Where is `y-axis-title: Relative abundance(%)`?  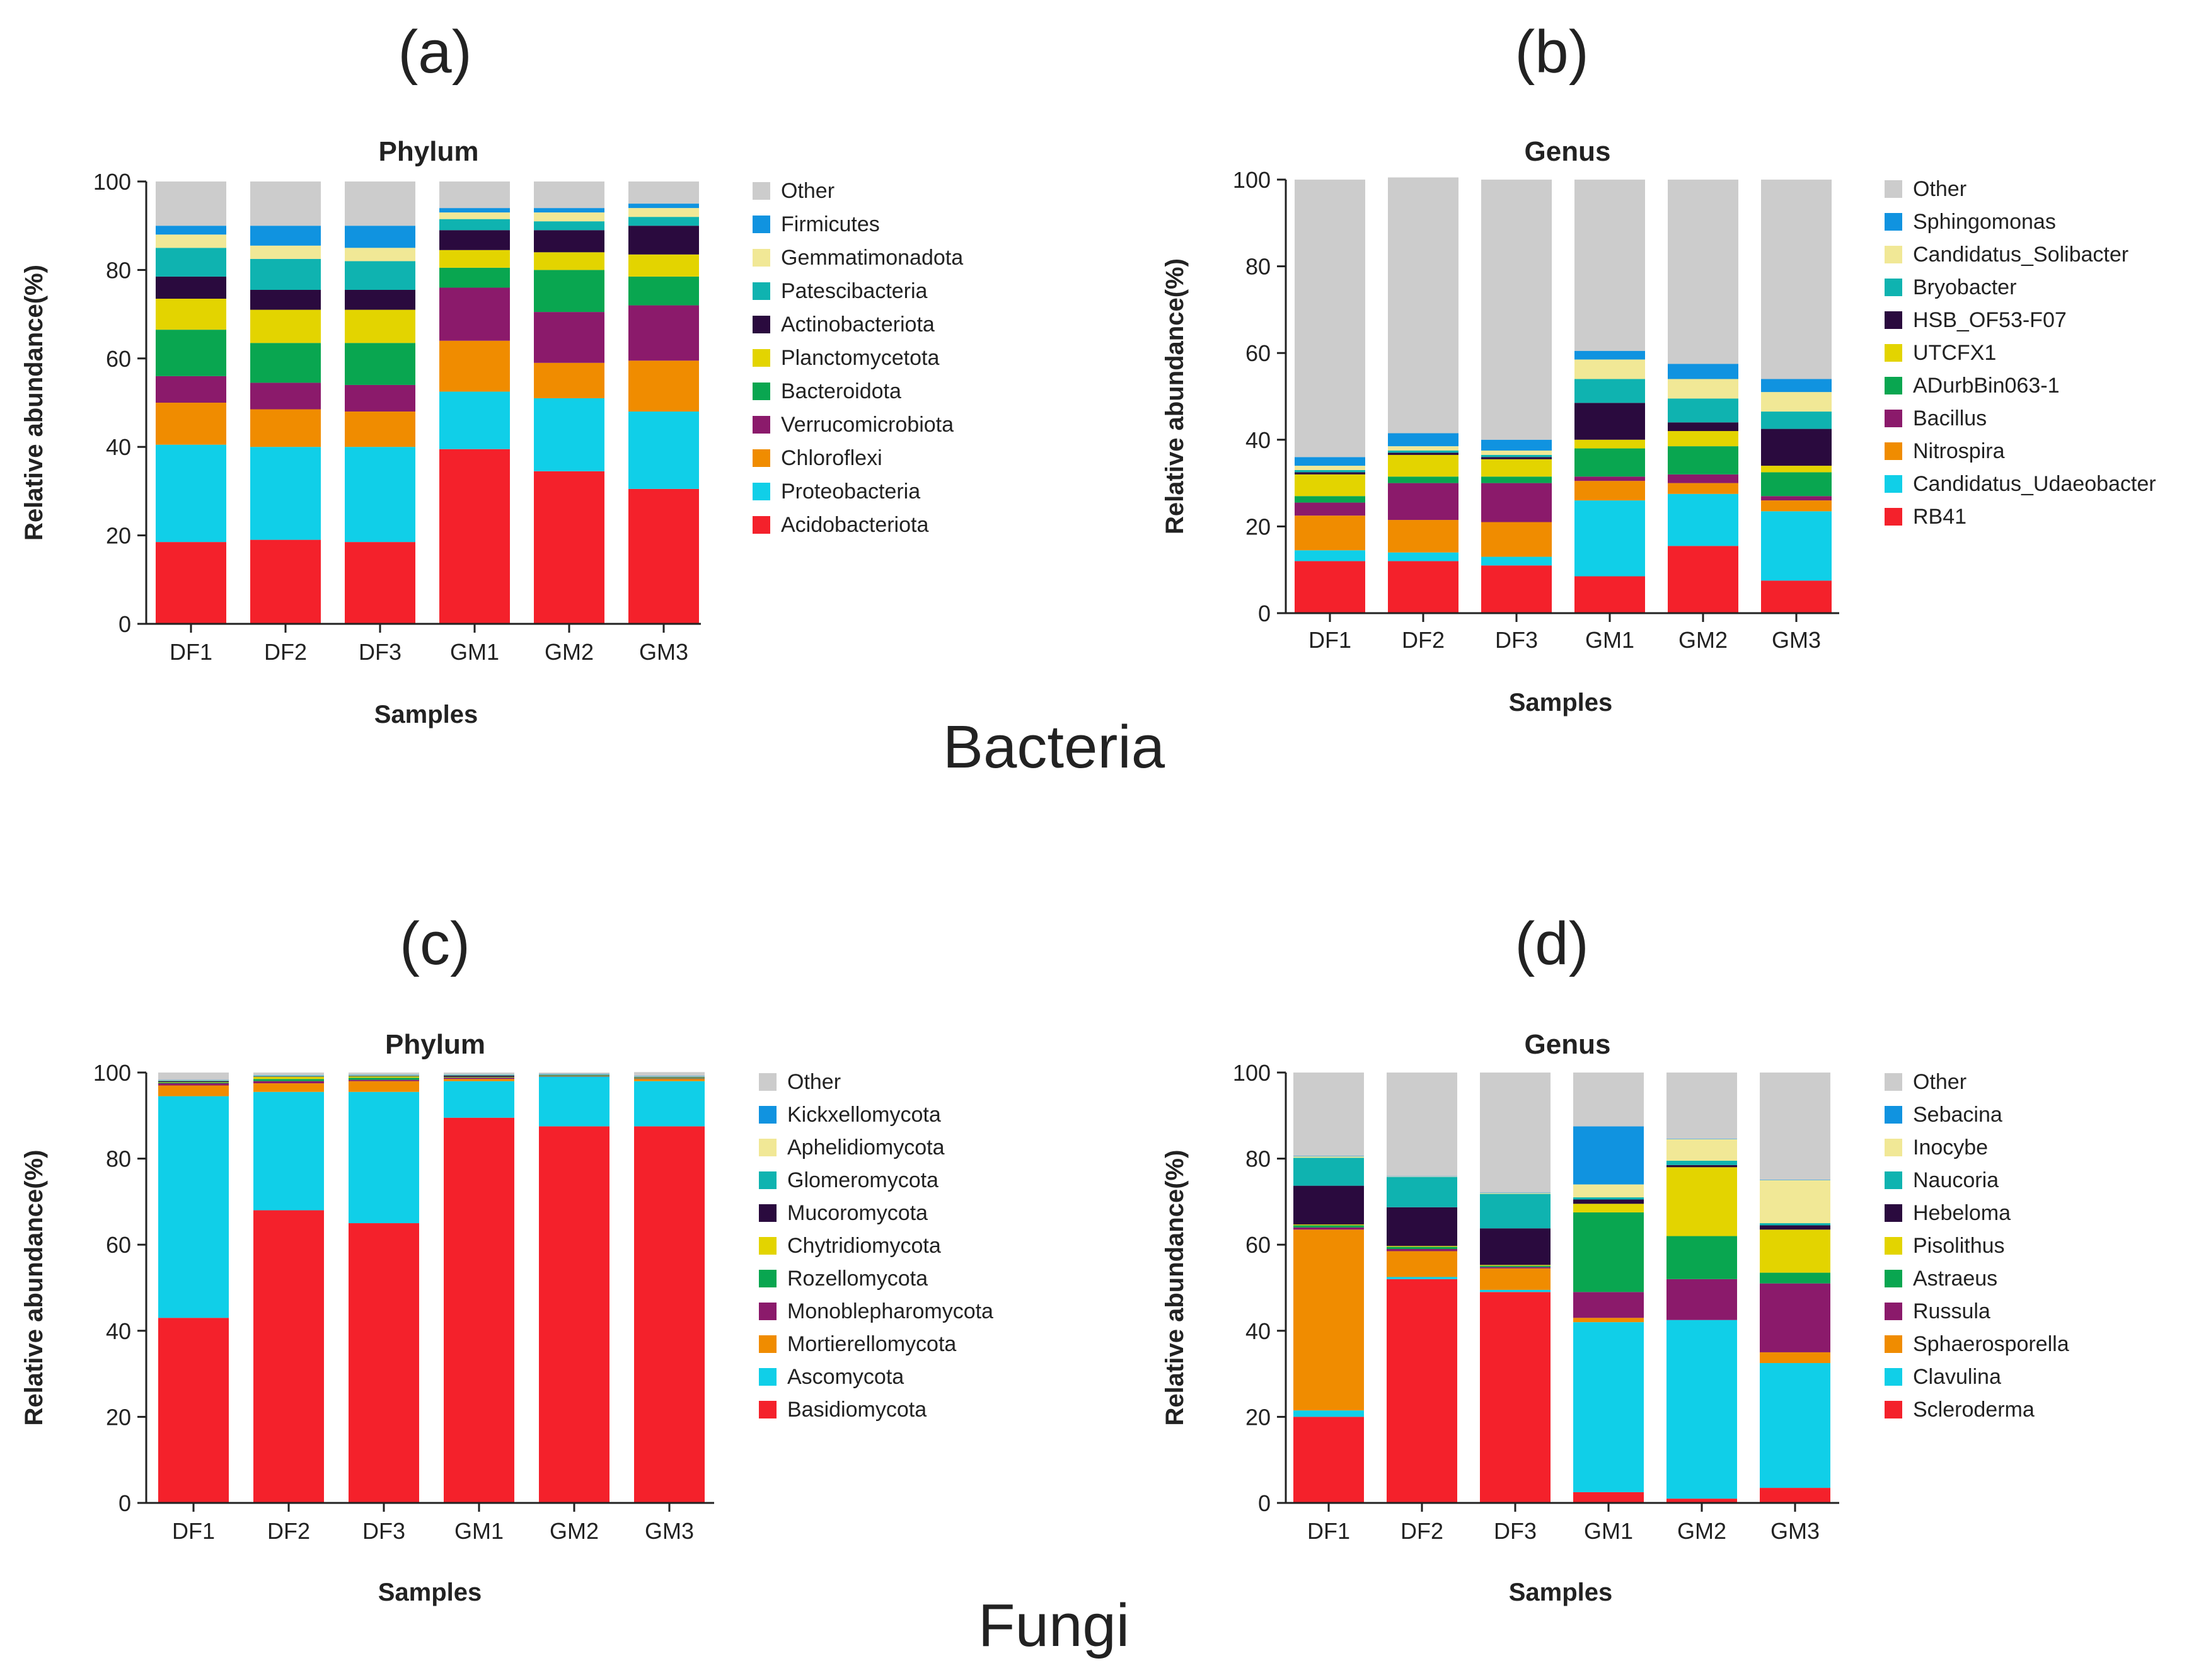
y-axis-title: Relative abundance(%) is located at coordinates (34, 1288).